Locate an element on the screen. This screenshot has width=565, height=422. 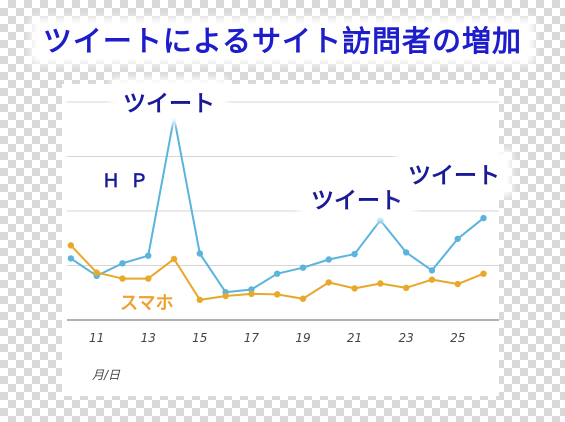
tweet-annotation-1: ツイート is located at coordinates (169, 101).